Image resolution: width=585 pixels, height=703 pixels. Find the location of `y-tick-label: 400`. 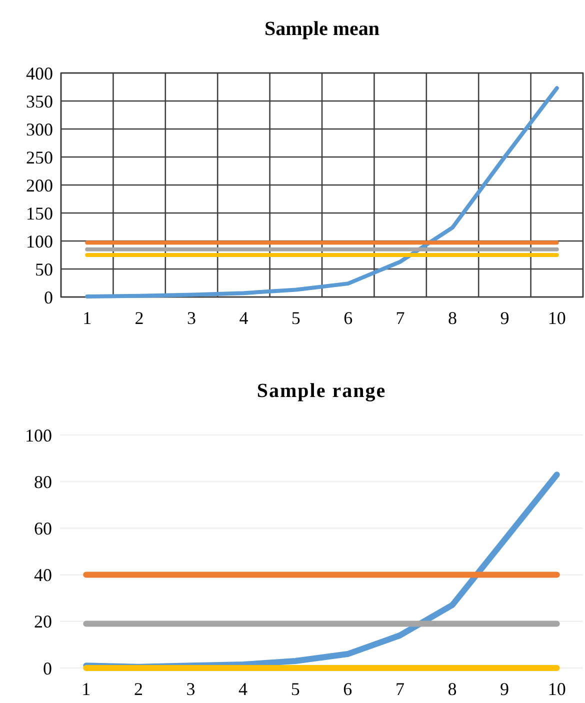

y-tick-label: 400 is located at coordinates (39, 73).